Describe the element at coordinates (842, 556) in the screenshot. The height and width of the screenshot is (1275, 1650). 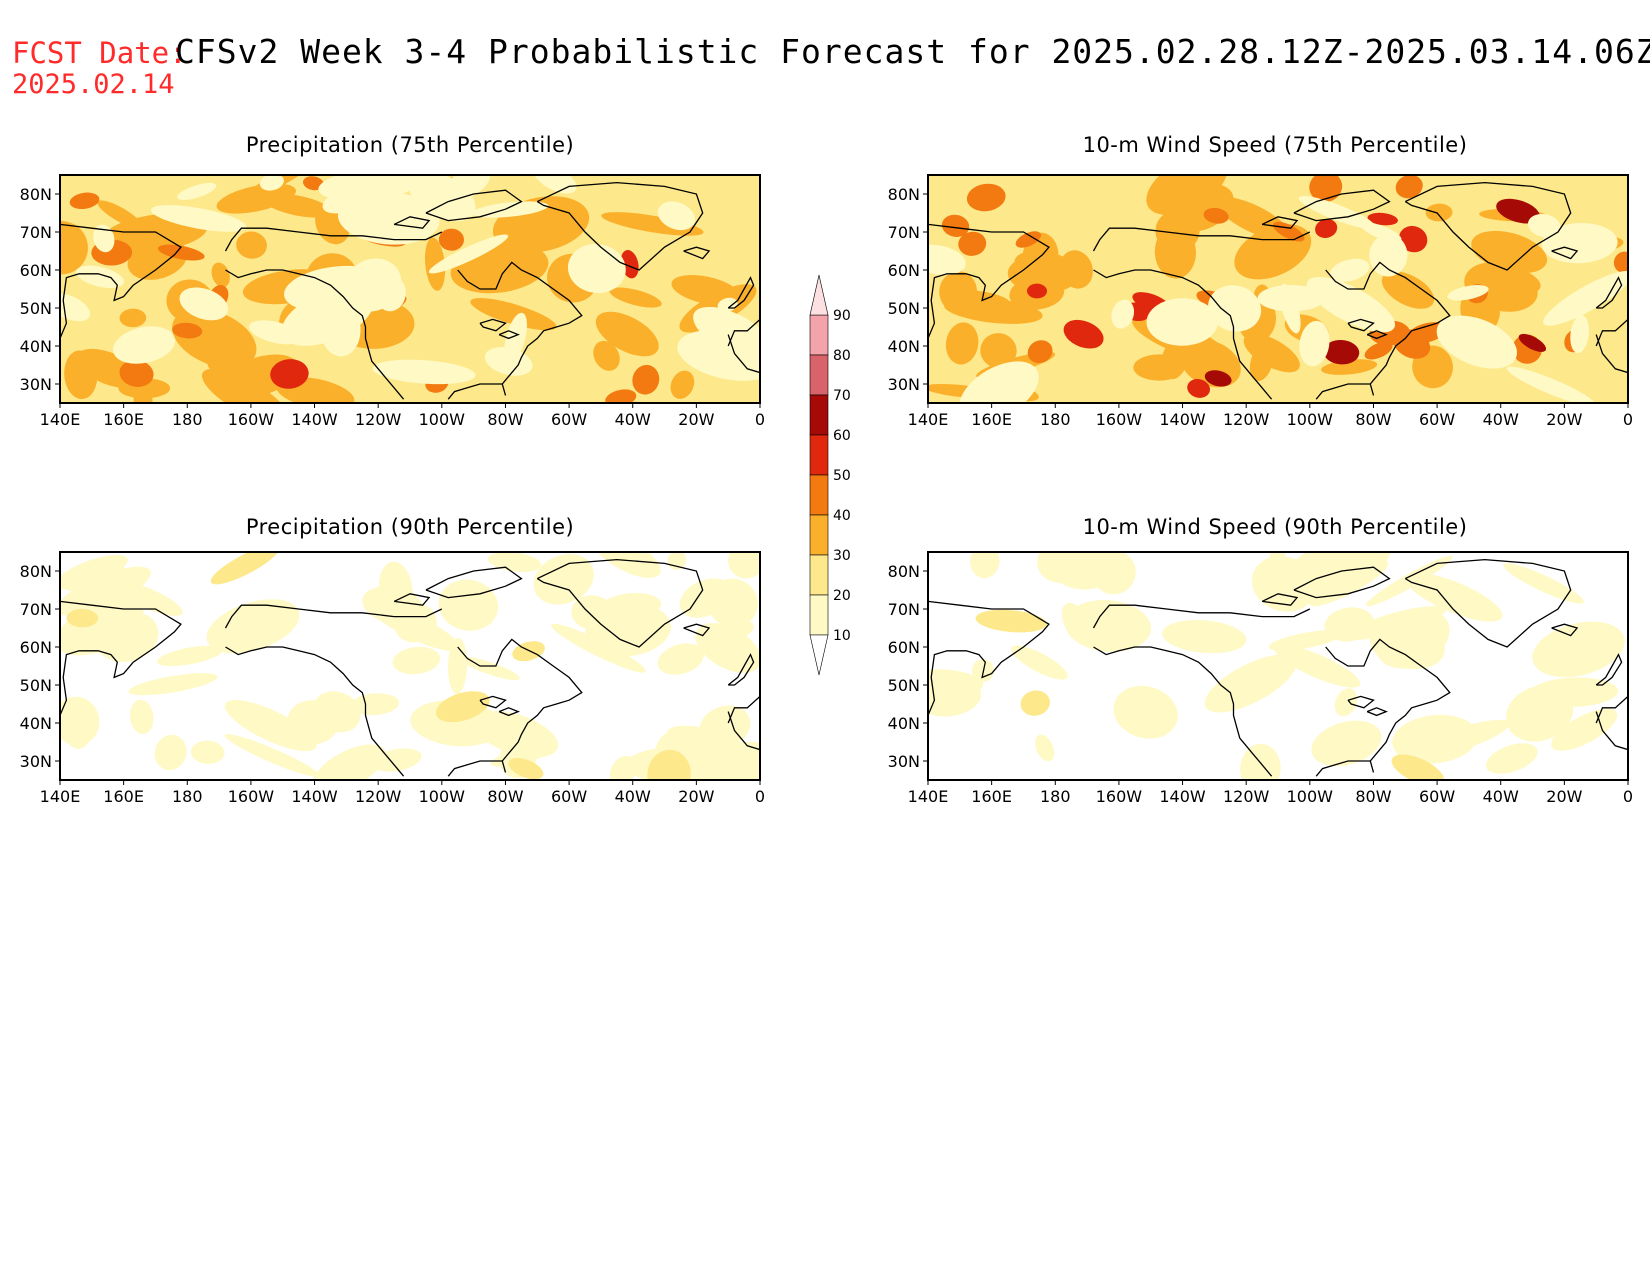
I see `colorbar-label: 30` at that location.